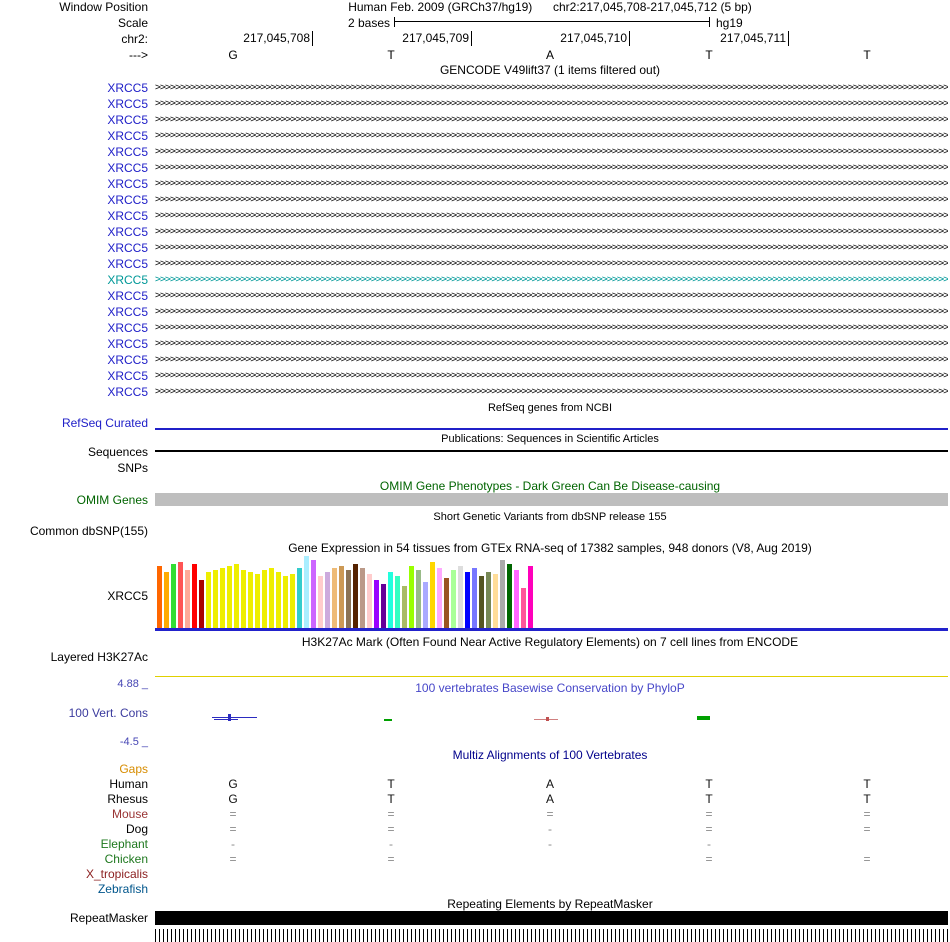 Image resolution: width=950 pixels, height=942 pixels. I want to click on gtex-baseline, so click(551, 629).